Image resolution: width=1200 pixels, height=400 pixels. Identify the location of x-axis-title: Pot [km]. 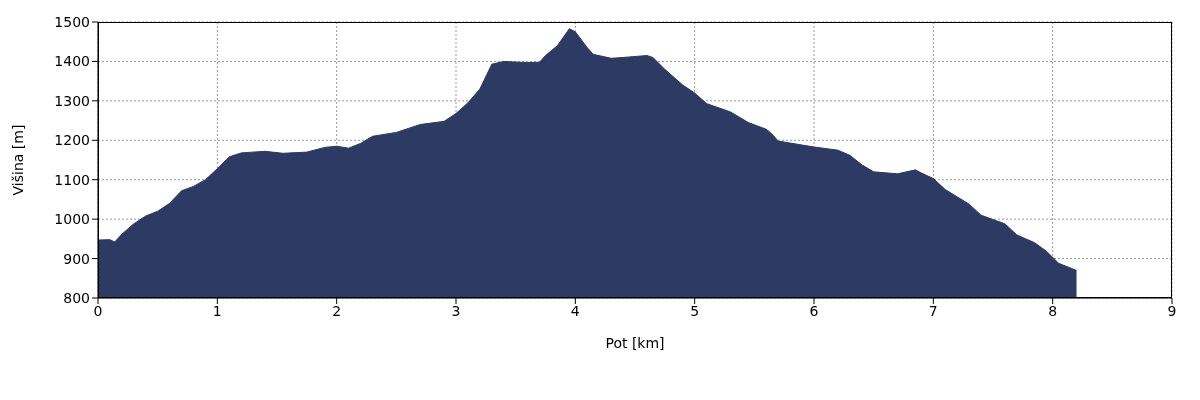
(635, 343).